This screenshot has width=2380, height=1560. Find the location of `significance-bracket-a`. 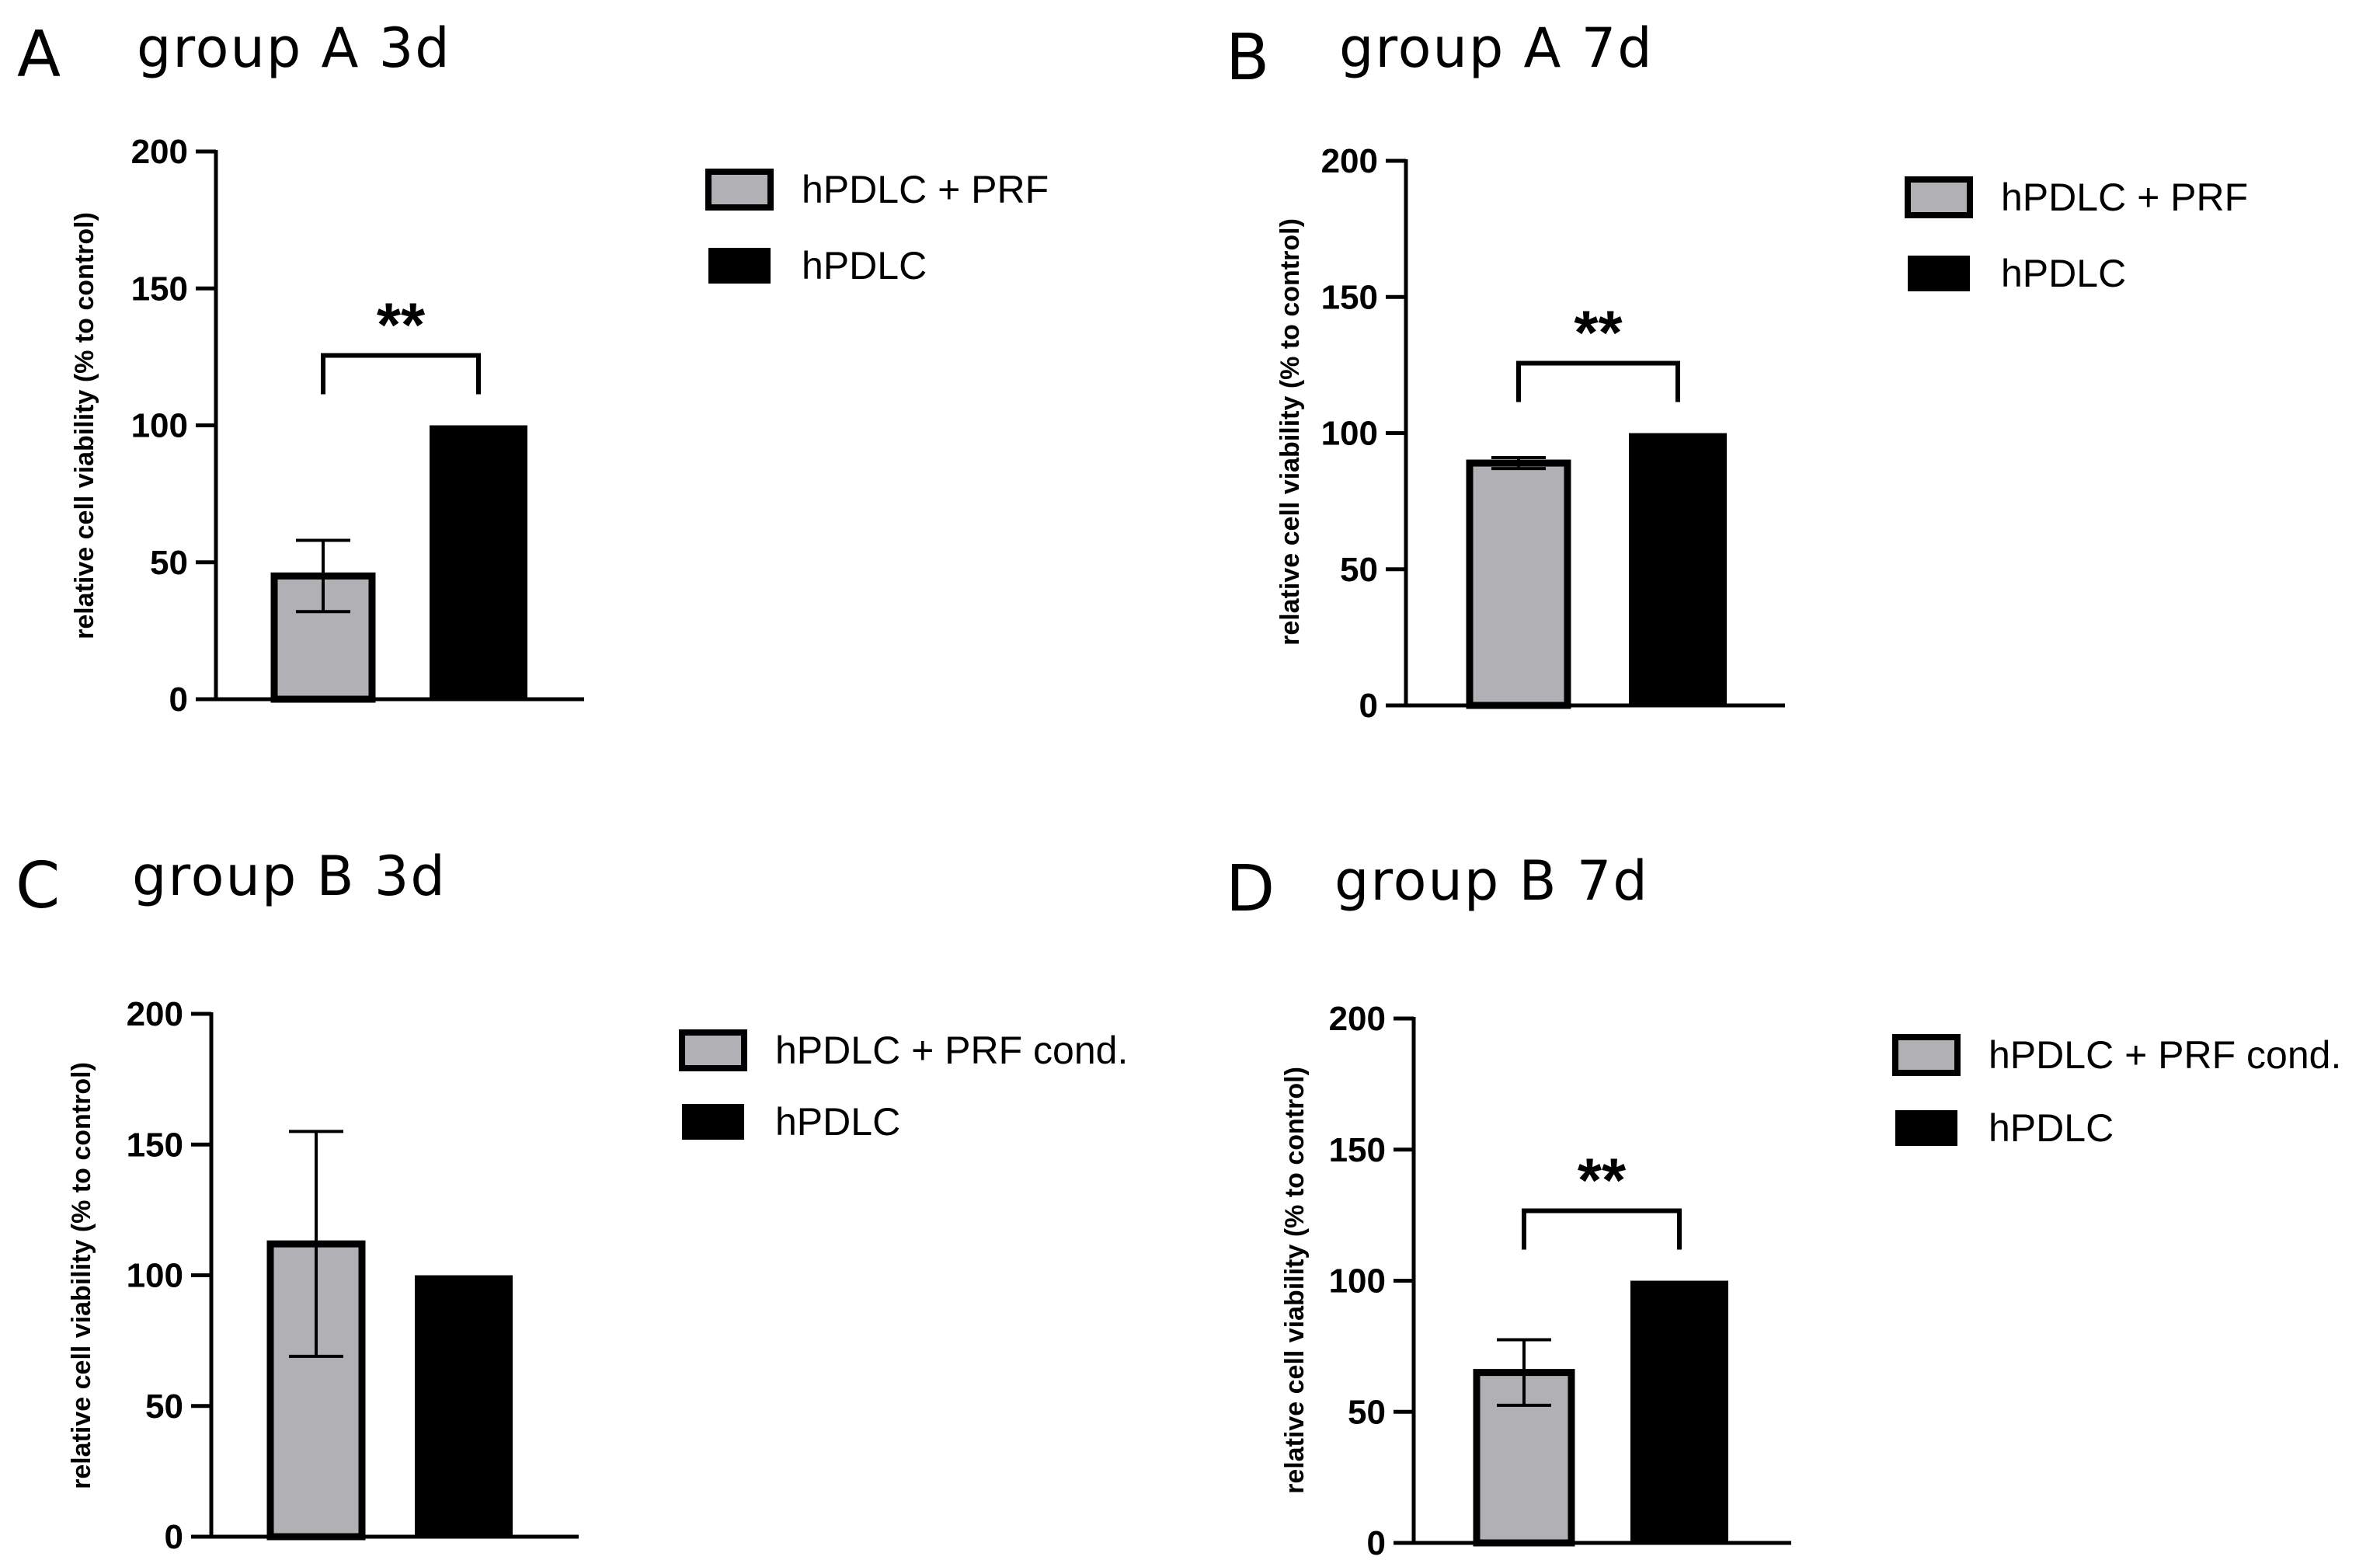

significance-bracket-a is located at coordinates (401, 374).